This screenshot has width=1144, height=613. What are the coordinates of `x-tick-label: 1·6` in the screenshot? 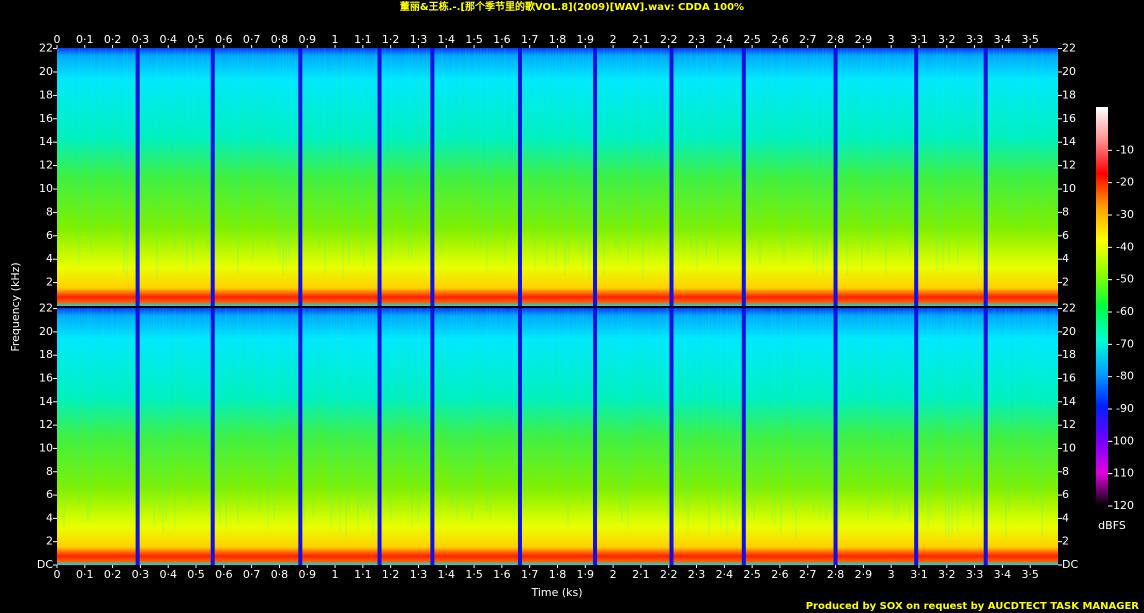 It's located at (502, 574).